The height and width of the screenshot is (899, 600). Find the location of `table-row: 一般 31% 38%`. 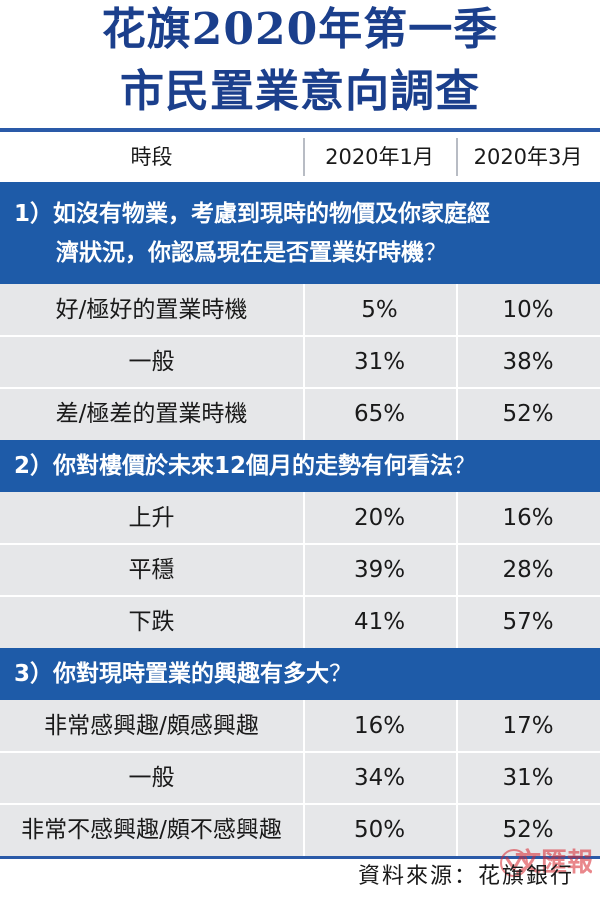

table-row: 一般 31% 38% is located at coordinates (300, 362).